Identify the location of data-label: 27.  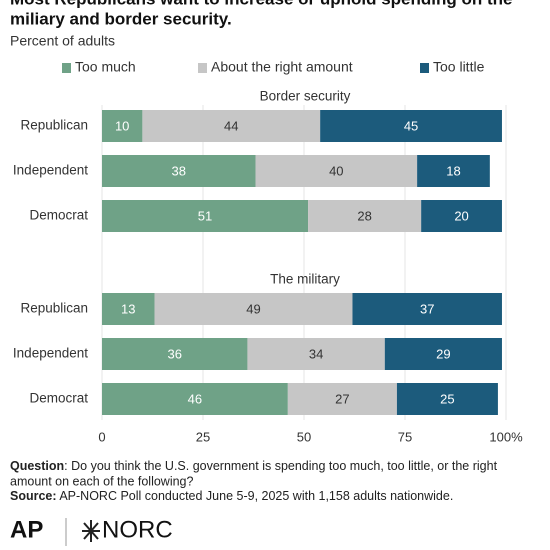
(342, 398).